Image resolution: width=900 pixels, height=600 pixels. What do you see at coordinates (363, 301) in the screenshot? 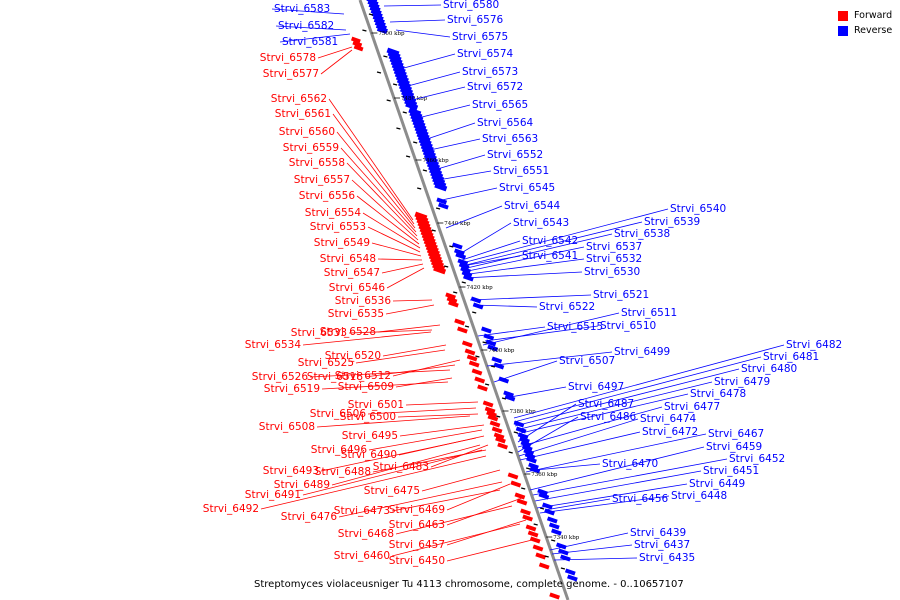
I see `forward-gene-label: Strvi_6536` at bounding box center [363, 301].